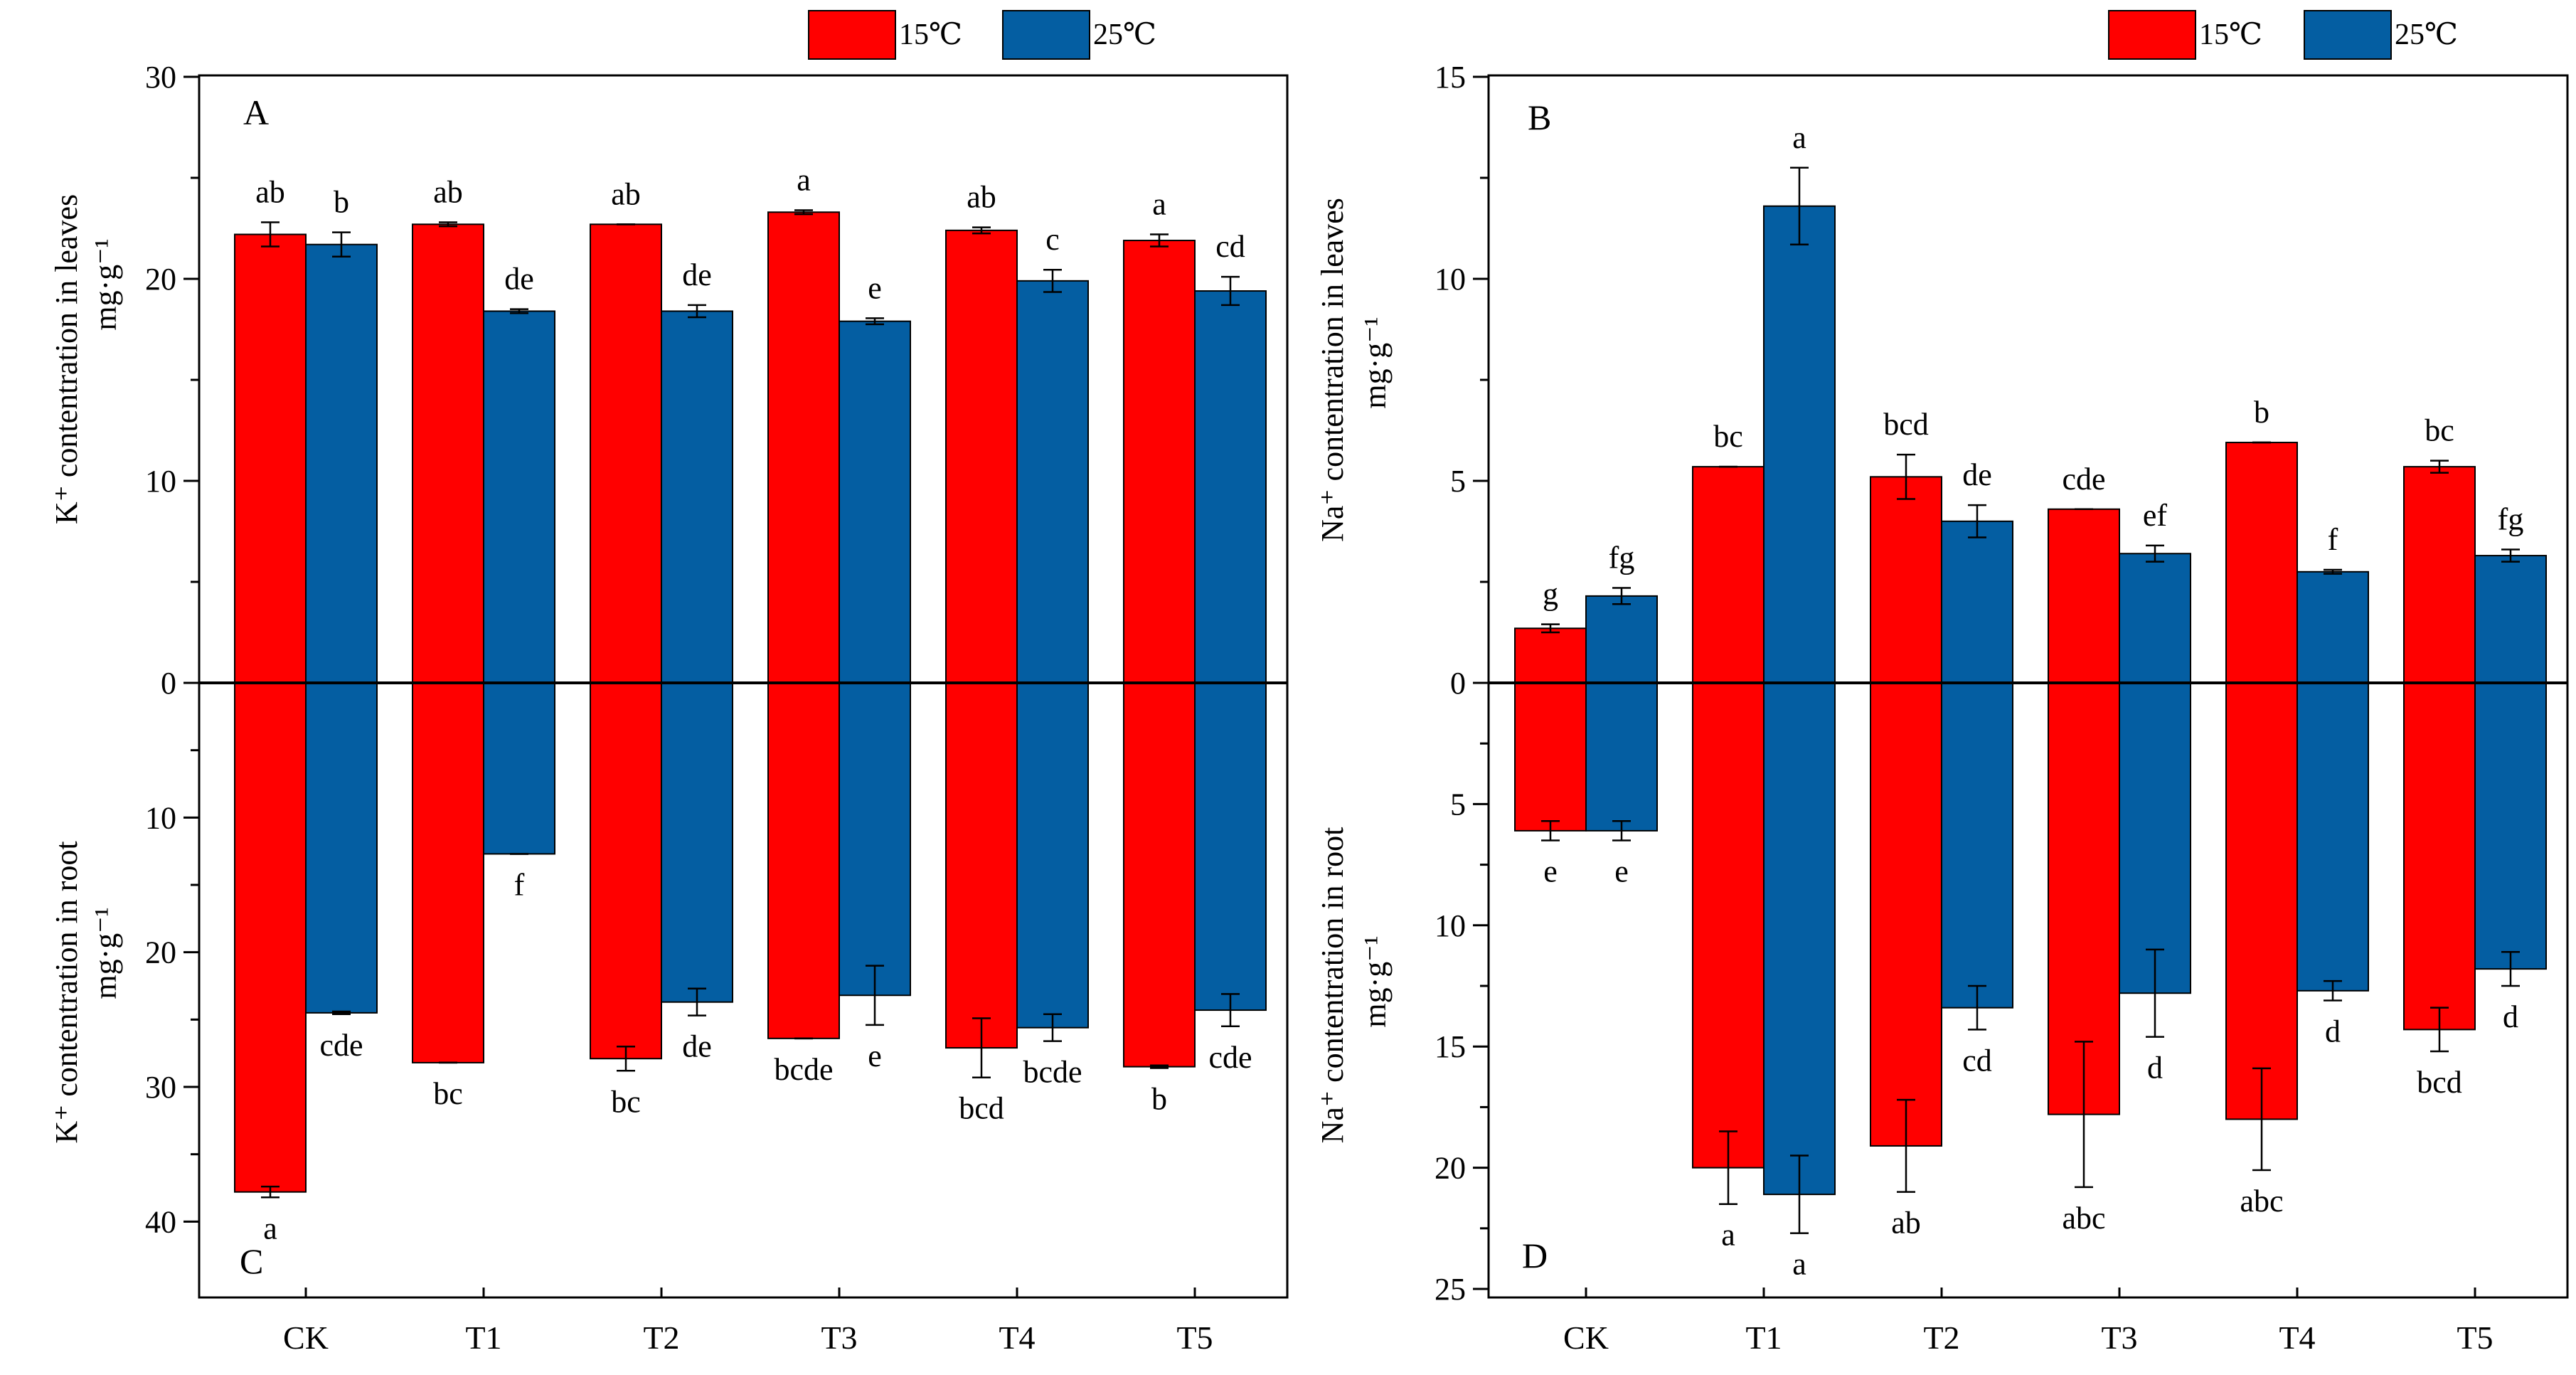  I want to click on significance-letter: abc, so click(2083, 1218).